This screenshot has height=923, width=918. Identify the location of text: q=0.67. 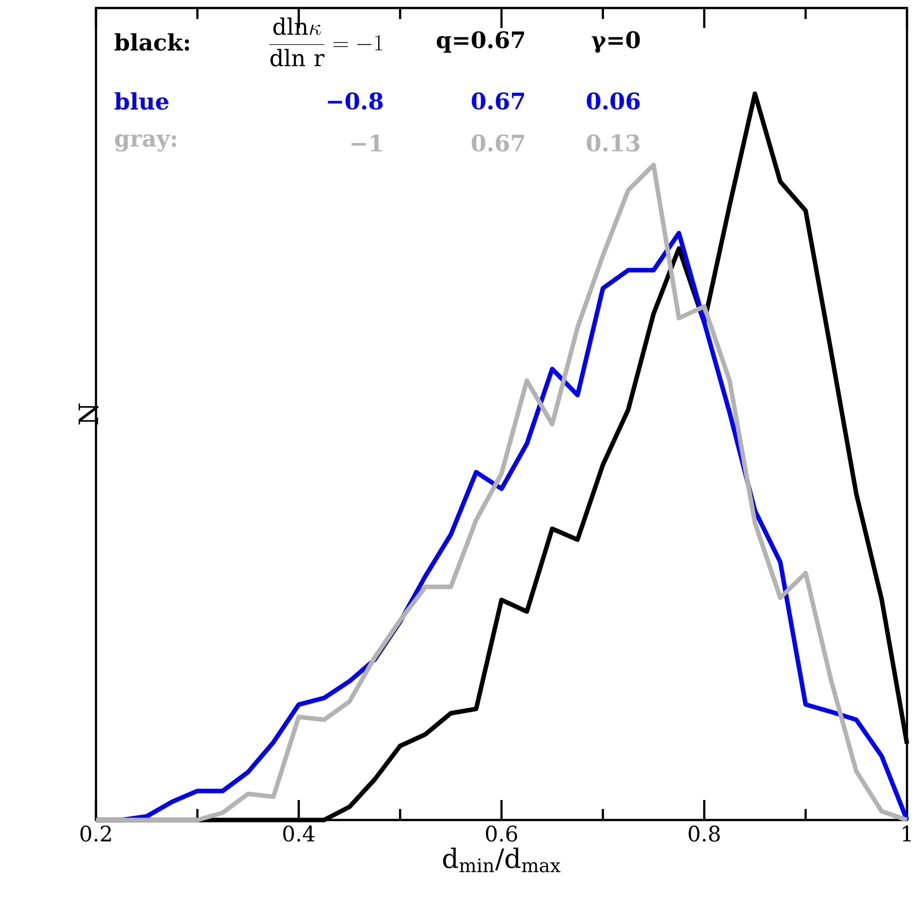
(480, 42).